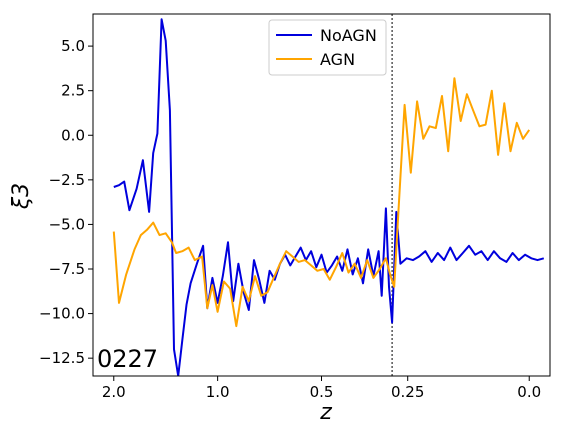 This screenshot has width=576, height=432. What do you see at coordinates (73, 135) in the screenshot?
I see `y-tick-label-2: 0.0` at bounding box center [73, 135].